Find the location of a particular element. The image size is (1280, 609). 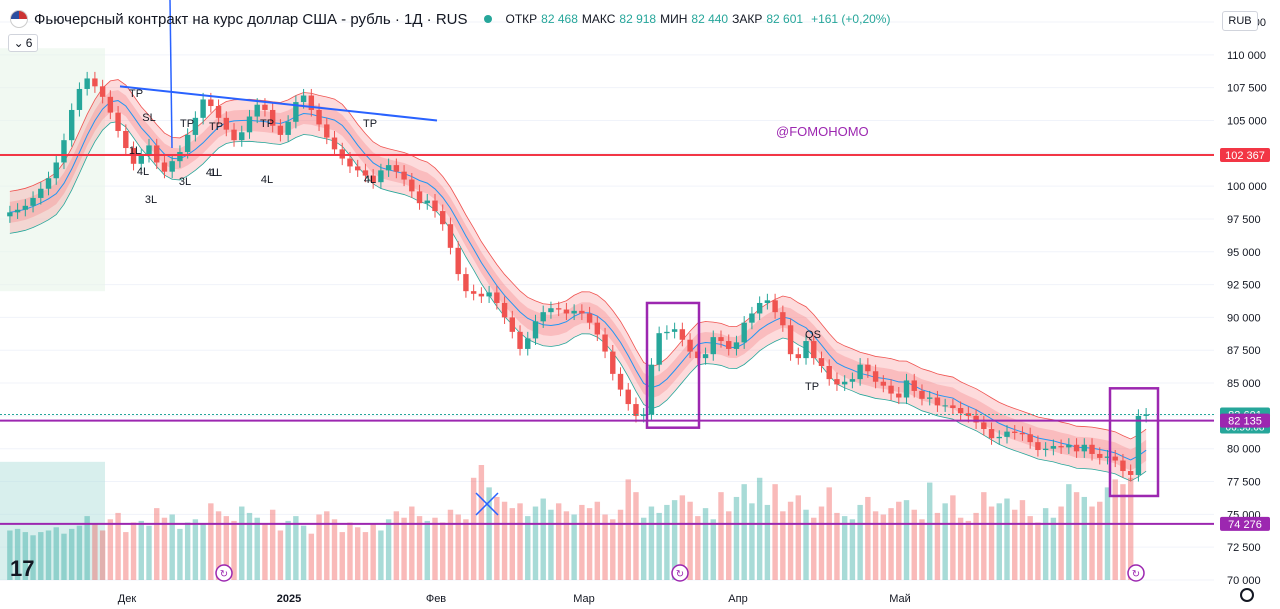

trendline is located at coordinates (278, 103).